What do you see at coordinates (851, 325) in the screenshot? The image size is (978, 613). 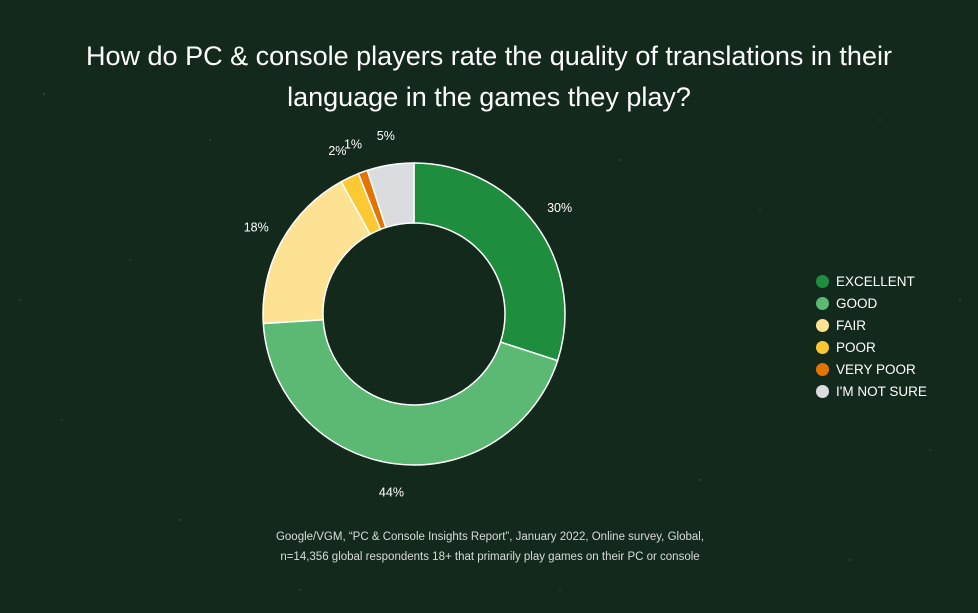 I see `legend-label: FAIR` at bounding box center [851, 325].